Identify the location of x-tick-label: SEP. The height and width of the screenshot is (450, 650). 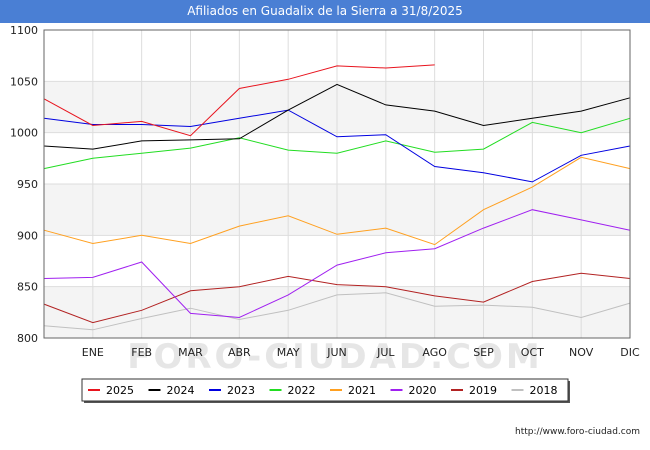
(483, 352).